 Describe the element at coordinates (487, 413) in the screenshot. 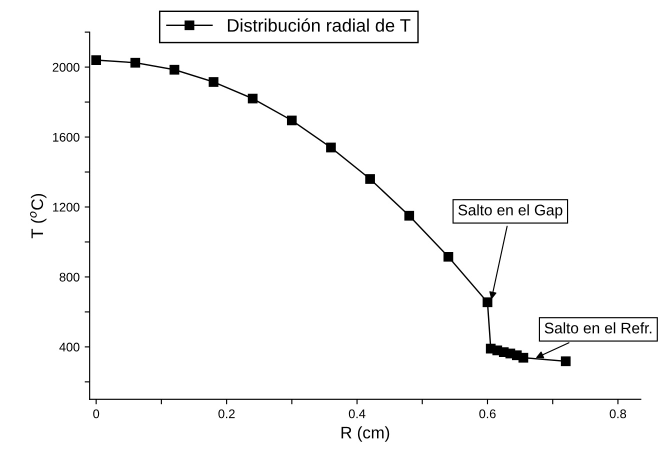

I see `x-tick-label: 0.6` at that location.